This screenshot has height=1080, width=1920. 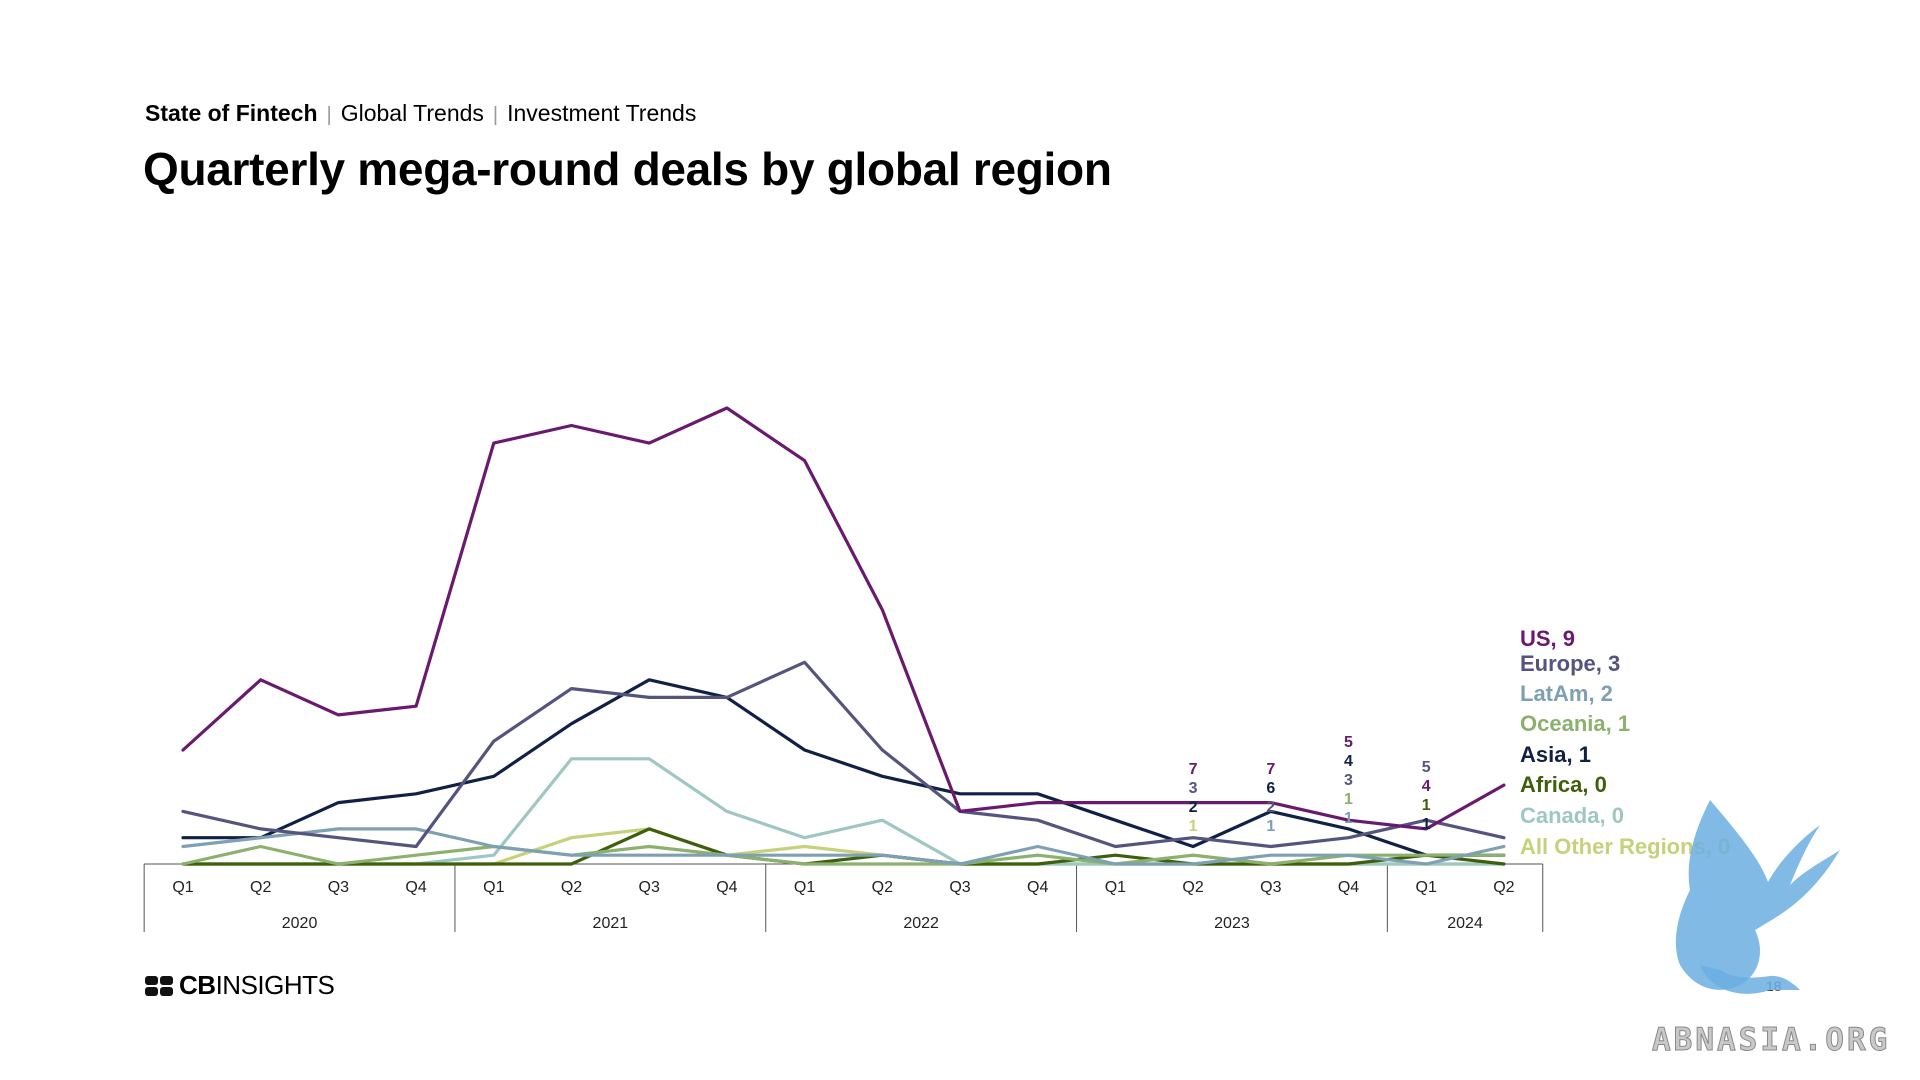 I want to click on breadcrumb-item-category: Global Trends, so click(x=412, y=113).